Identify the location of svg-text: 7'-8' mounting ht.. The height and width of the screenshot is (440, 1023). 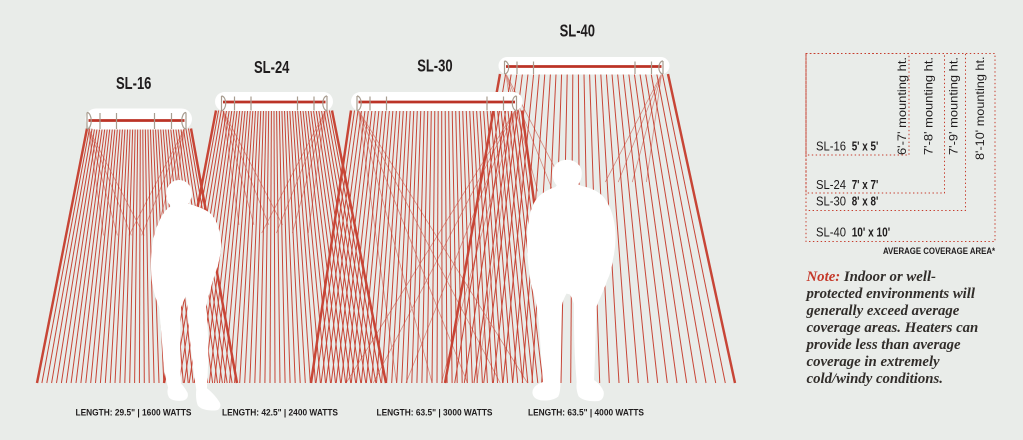
(928, 106).